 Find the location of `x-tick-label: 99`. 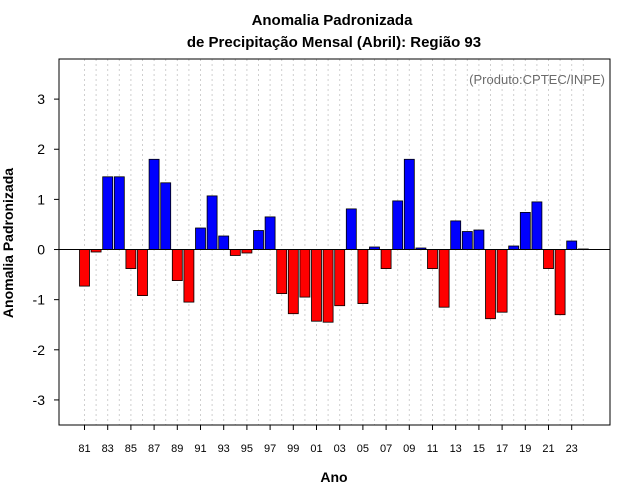

x-tick-label: 99 is located at coordinates (293, 449).